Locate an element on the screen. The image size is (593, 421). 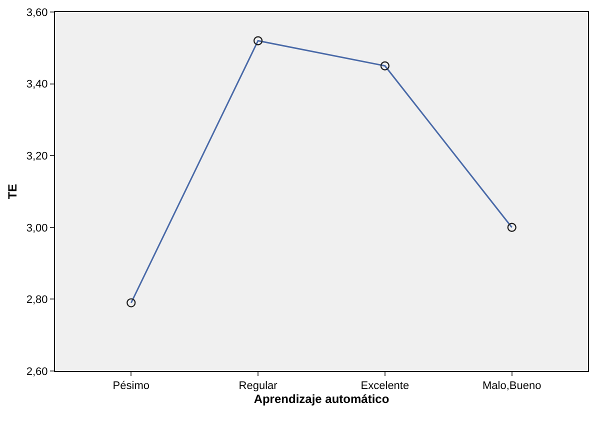
y-axis-title: TE is located at coordinates (13, 192).